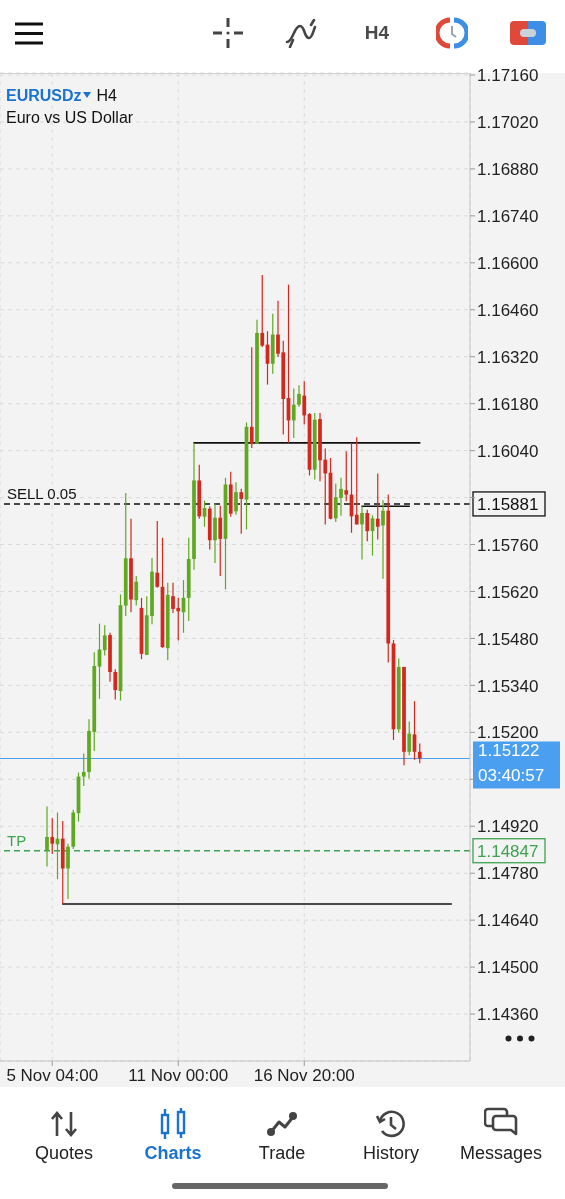 The width and height of the screenshot is (565, 1199). Describe the element at coordinates (508, 733) in the screenshot. I see `y-tick-label: 1.15200` at that location.